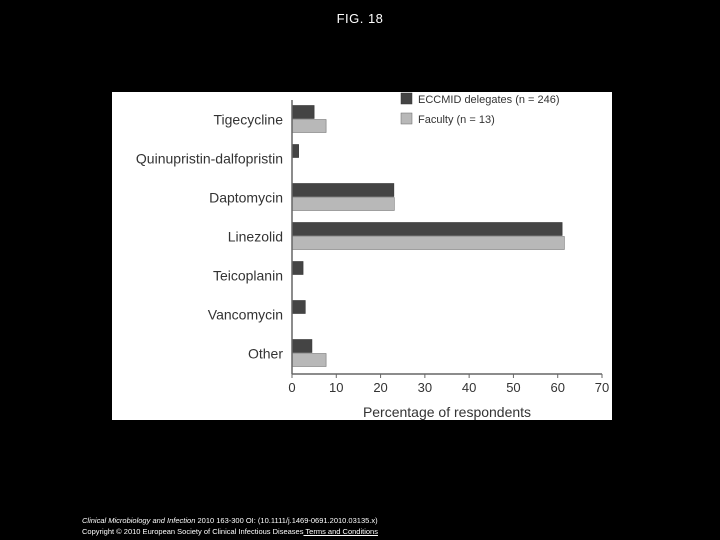 This screenshot has width=720, height=540. I want to click on bar-linezolid-faculty, so click(428, 243).